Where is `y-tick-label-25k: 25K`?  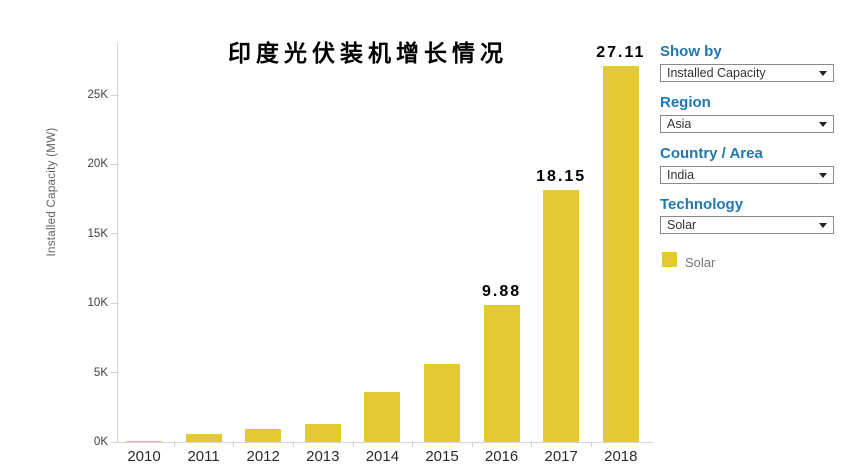 y-tick-label-25k: 25K is located at coordinates (97, 95).